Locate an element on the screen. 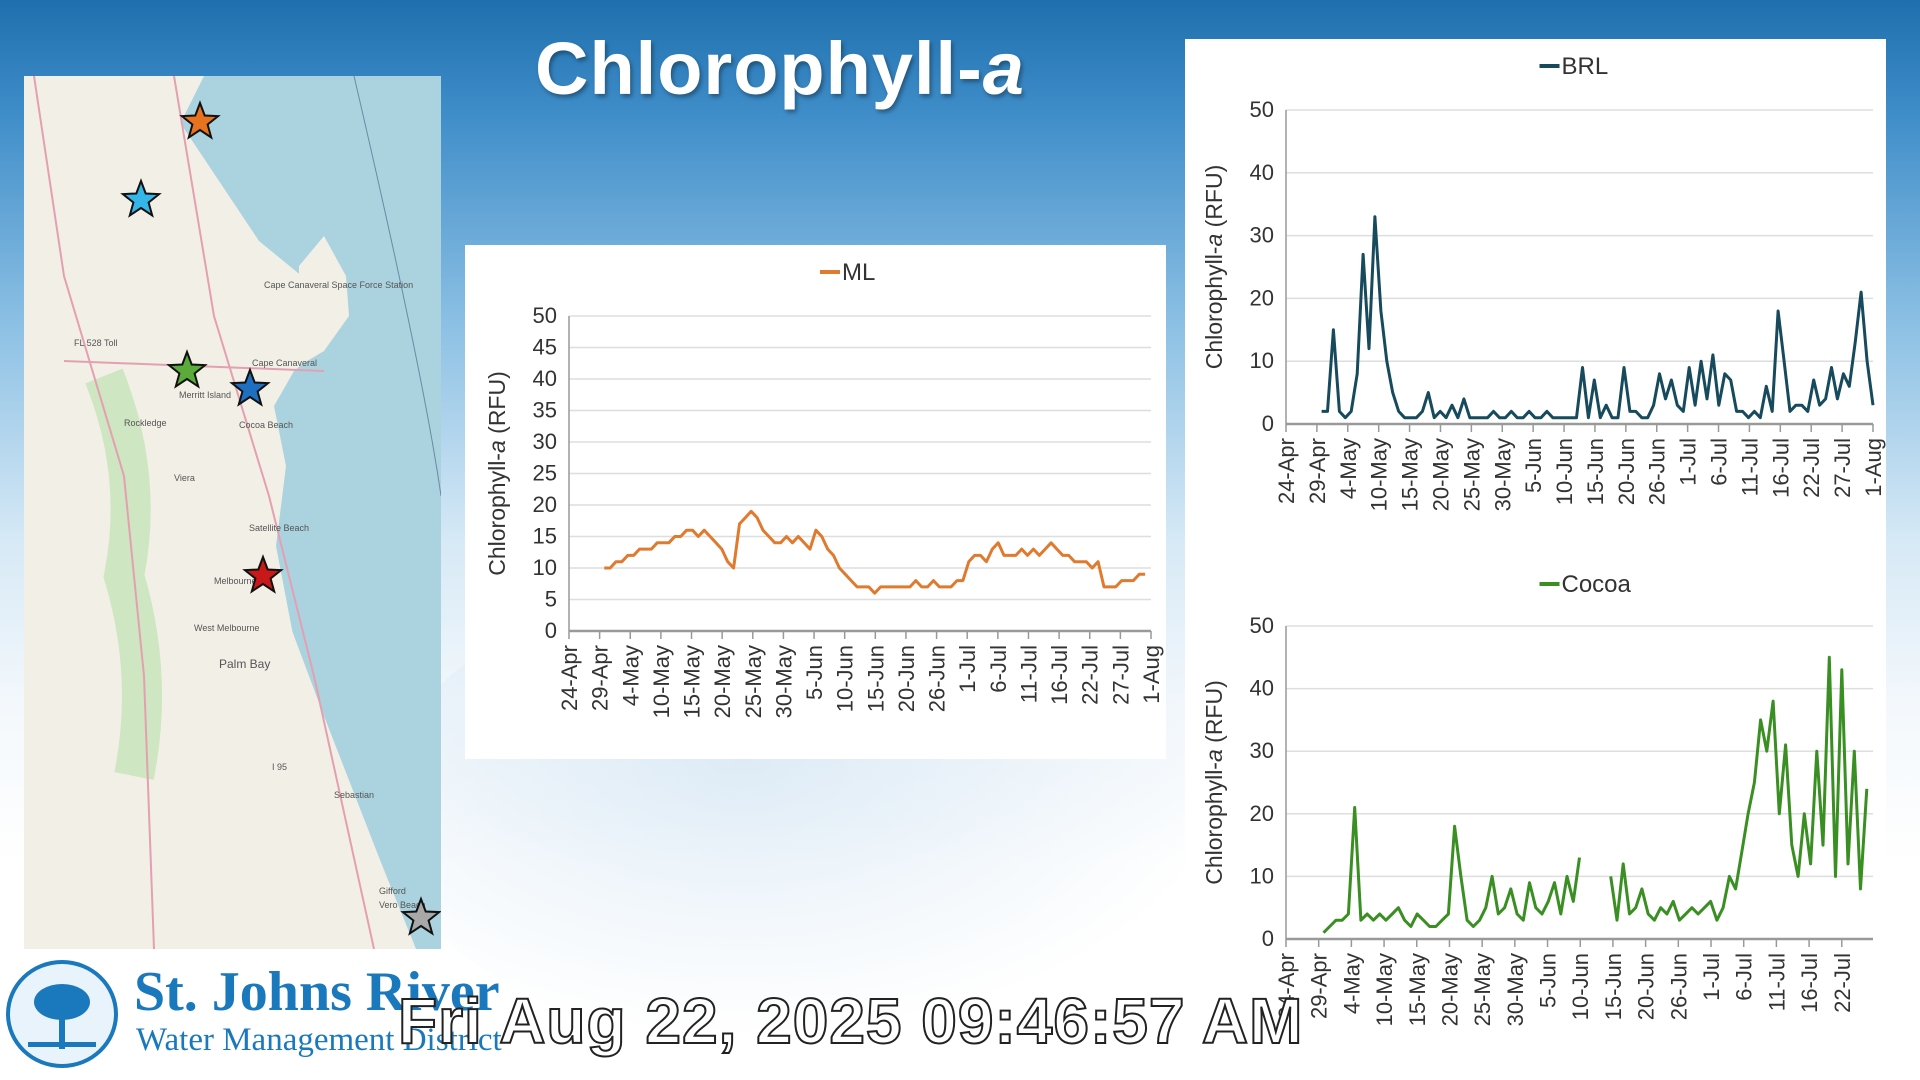 The height and width of the screenshot is (1080, 1920). map-label: I 95 is located at coordinates (279, 767).